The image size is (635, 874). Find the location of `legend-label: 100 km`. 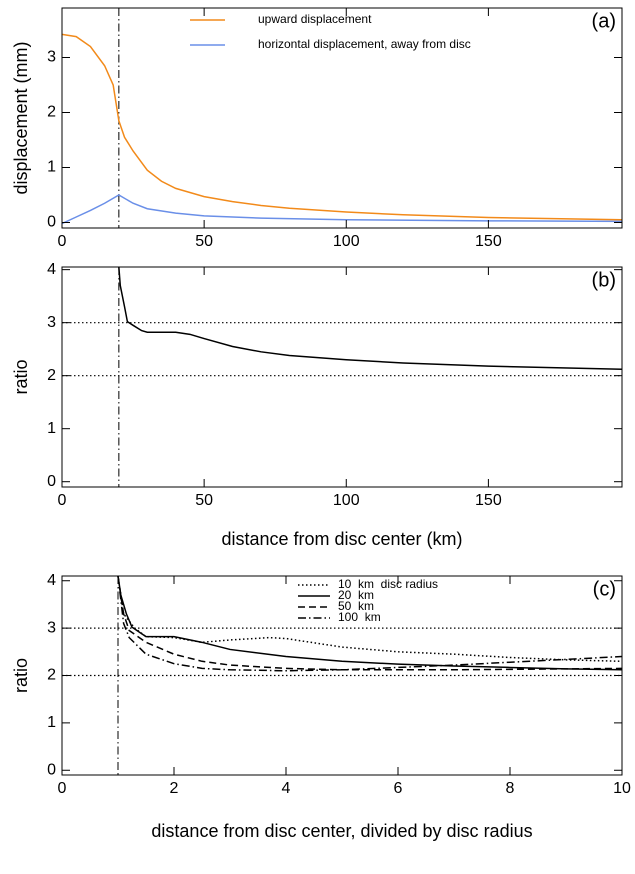

legend-label: 100 km is located at coordinates (359, 617).